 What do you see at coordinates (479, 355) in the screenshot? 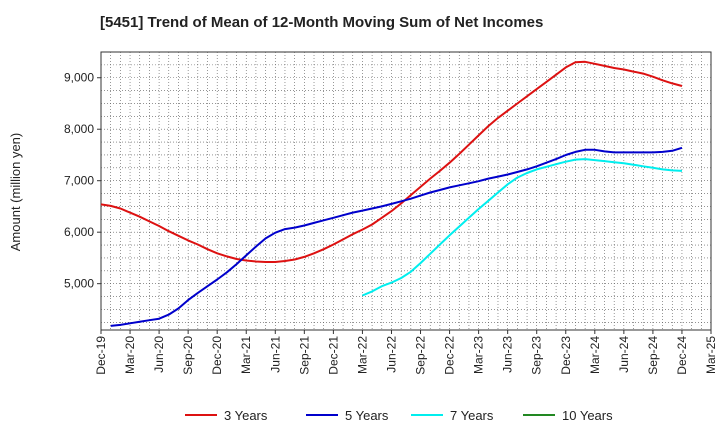
I see `x-tick-label: Mar-23` at bounding box center [479, 355].